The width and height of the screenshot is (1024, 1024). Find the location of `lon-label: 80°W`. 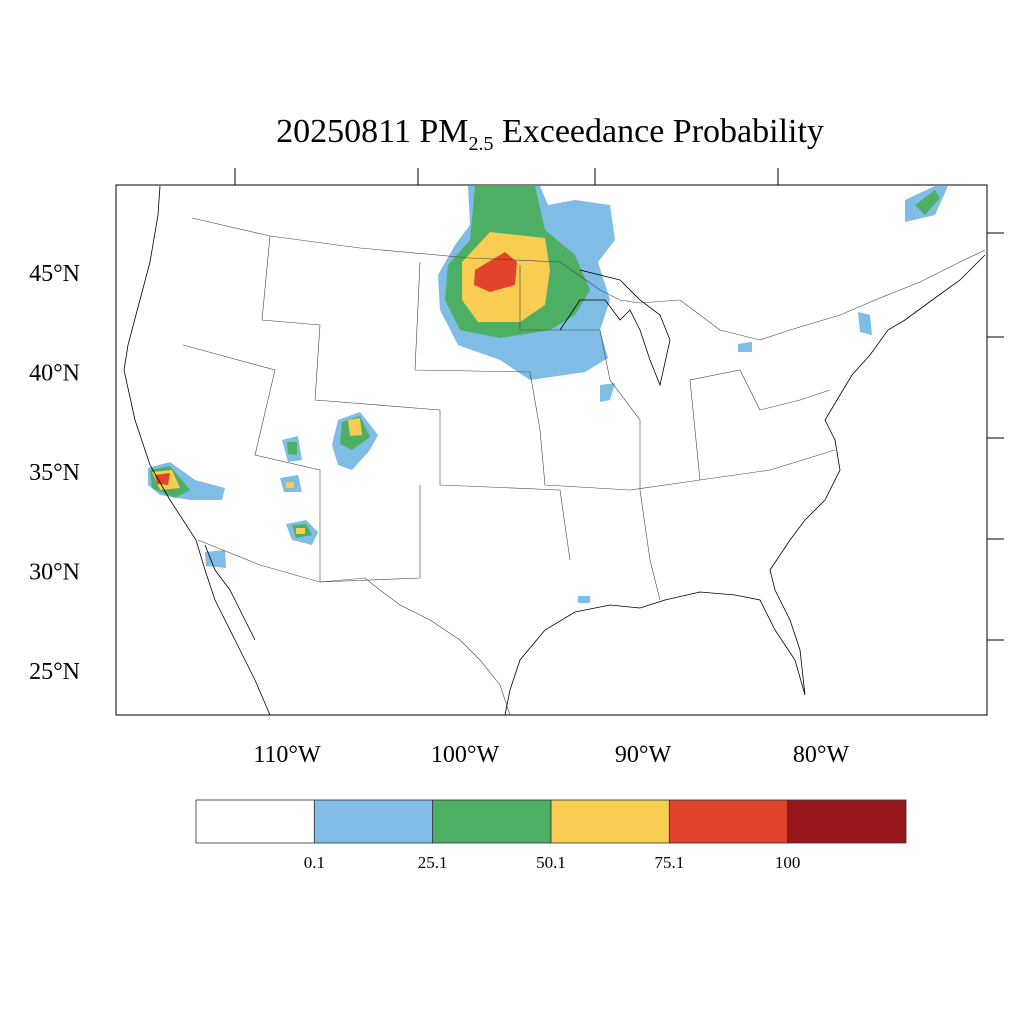

lon-label: 80°W is located at coordinates (821, 755).